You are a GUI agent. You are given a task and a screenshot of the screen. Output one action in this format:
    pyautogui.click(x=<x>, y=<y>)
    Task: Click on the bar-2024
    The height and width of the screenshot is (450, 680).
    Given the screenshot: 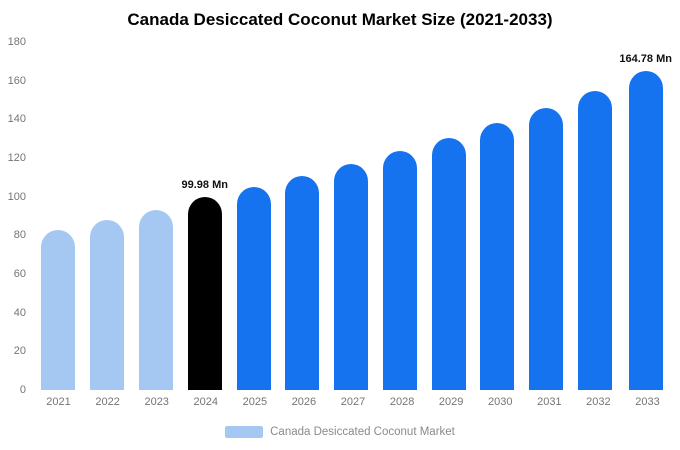 What is the action you would take?
    pyautogui.click(x=204, y=293)
    